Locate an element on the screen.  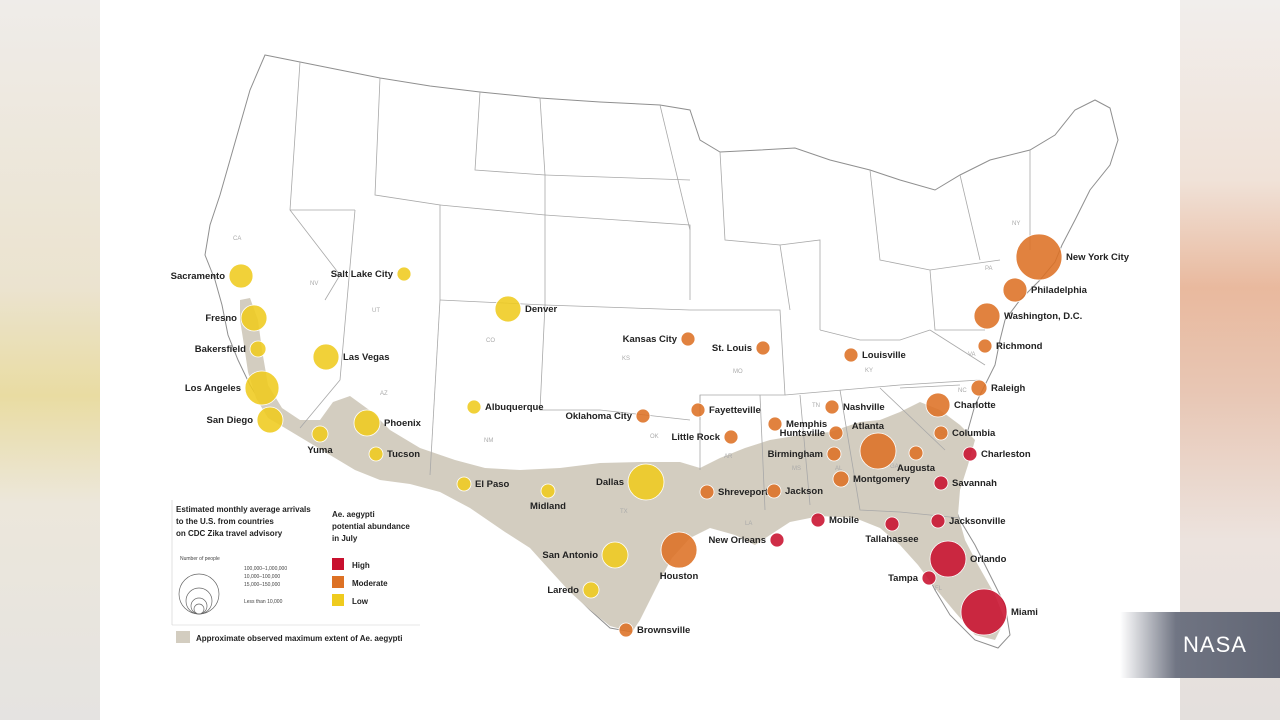
legend-low-swatch is located at coordinates (338, 600).